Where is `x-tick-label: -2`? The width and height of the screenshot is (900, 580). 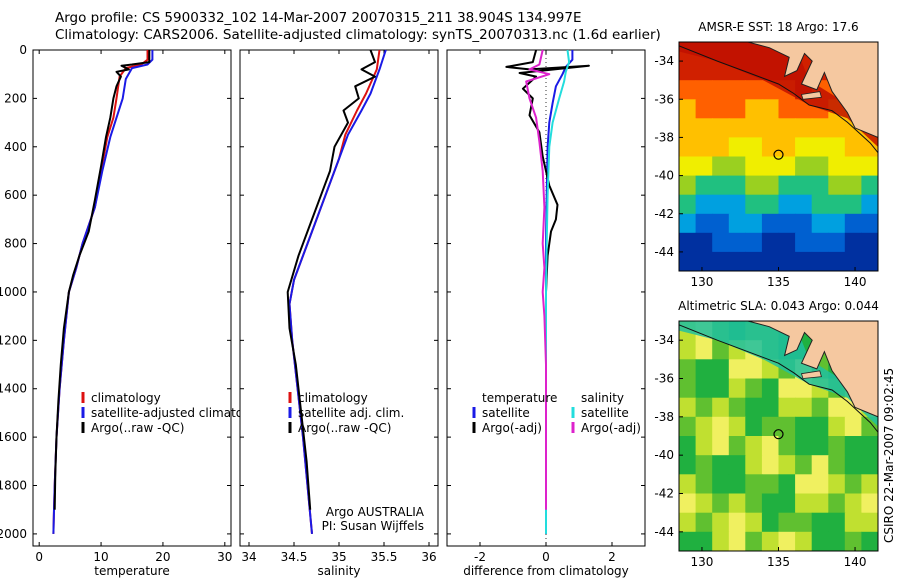
x-tick-label: -2 is located at coordinates (480, 557).